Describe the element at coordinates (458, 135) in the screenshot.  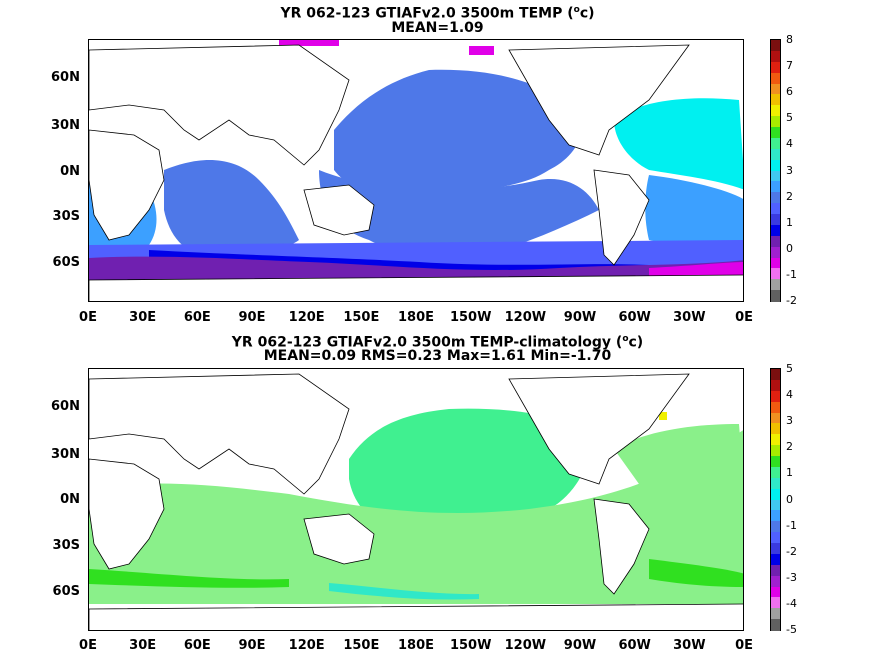
I see `top-north-pacific-region` at that location.